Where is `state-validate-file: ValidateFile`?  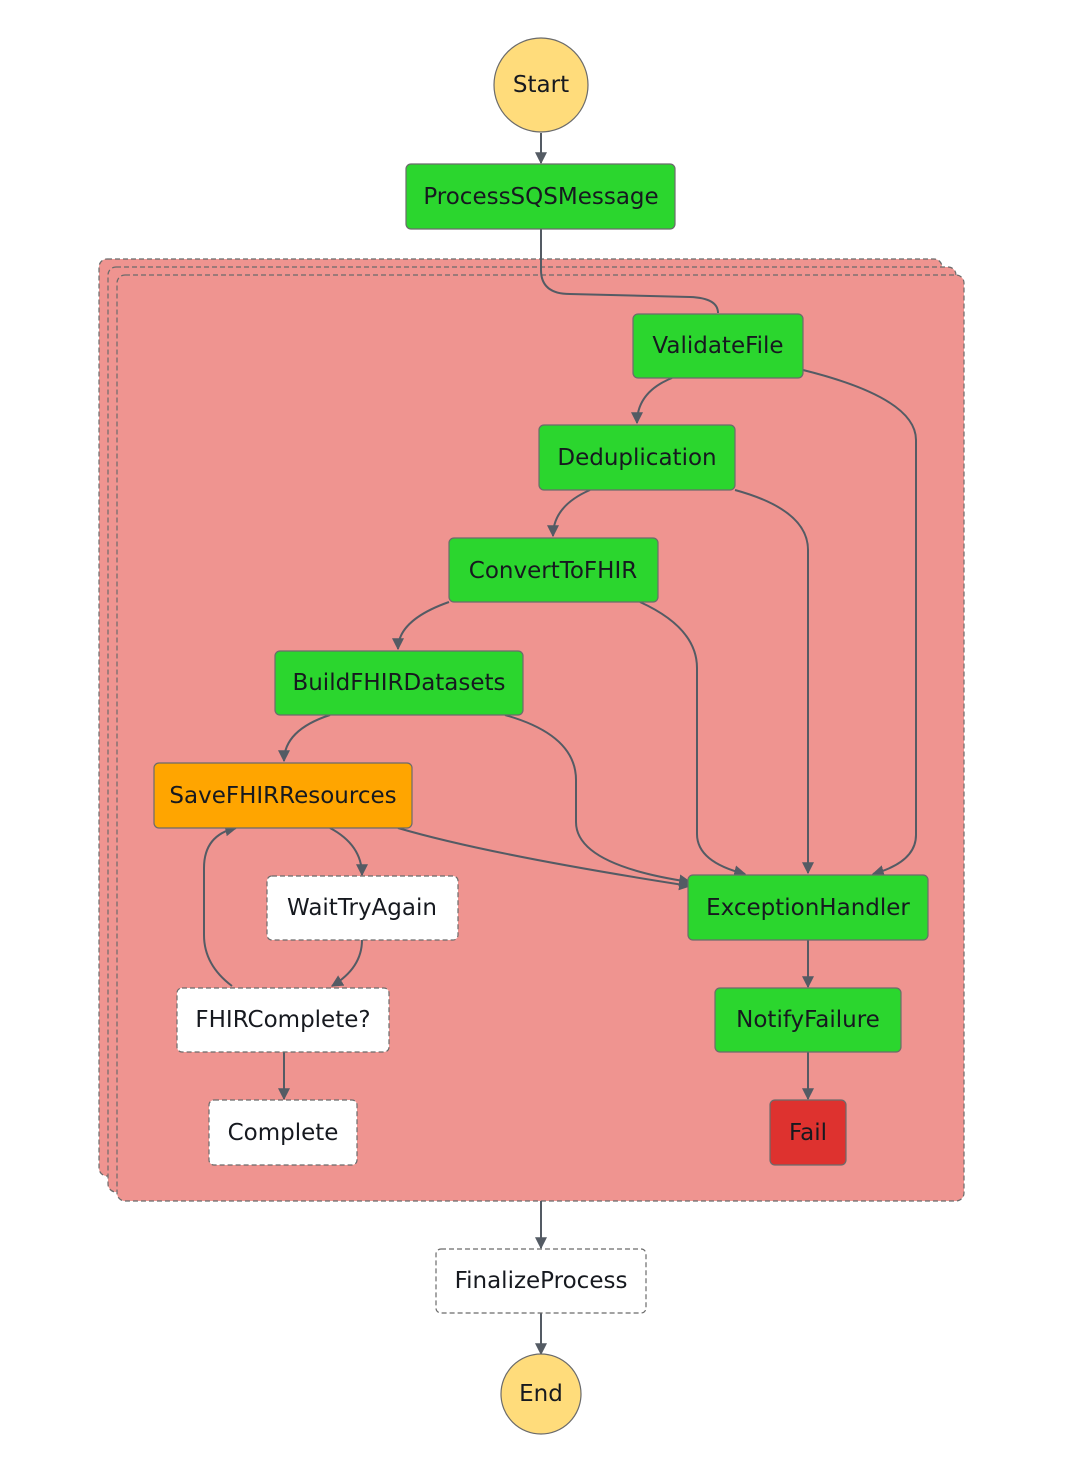
state-validate-file: ValidateFile is located at coordinates (718, 346).